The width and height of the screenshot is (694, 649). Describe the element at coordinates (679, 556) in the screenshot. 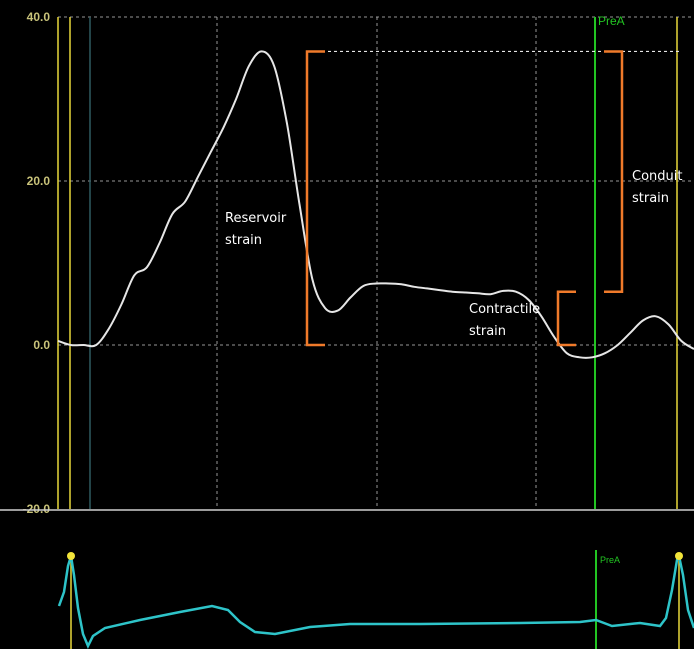

I see `ecg-peak-dot-right` at that location.